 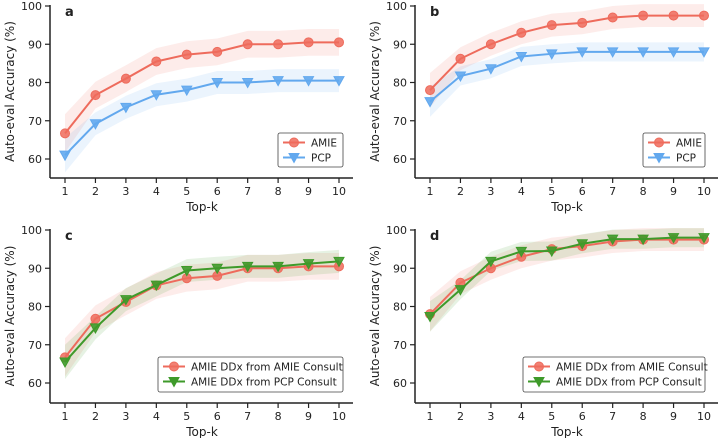 What do you see at coordinates (247, 191) in the screenshot?
I see `x-tick-label: 7` at bounding box center [247, 191].